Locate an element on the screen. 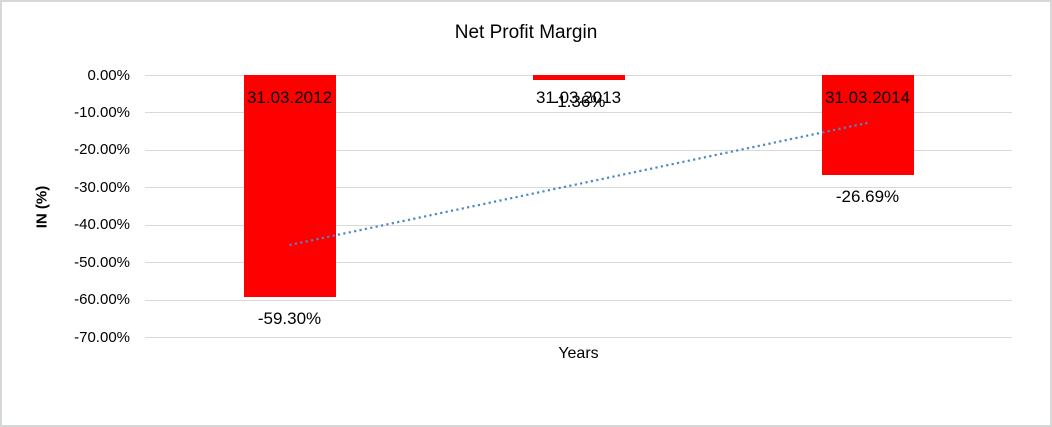  y-tick-label: 0.00% is located at coordinates (108, 75).